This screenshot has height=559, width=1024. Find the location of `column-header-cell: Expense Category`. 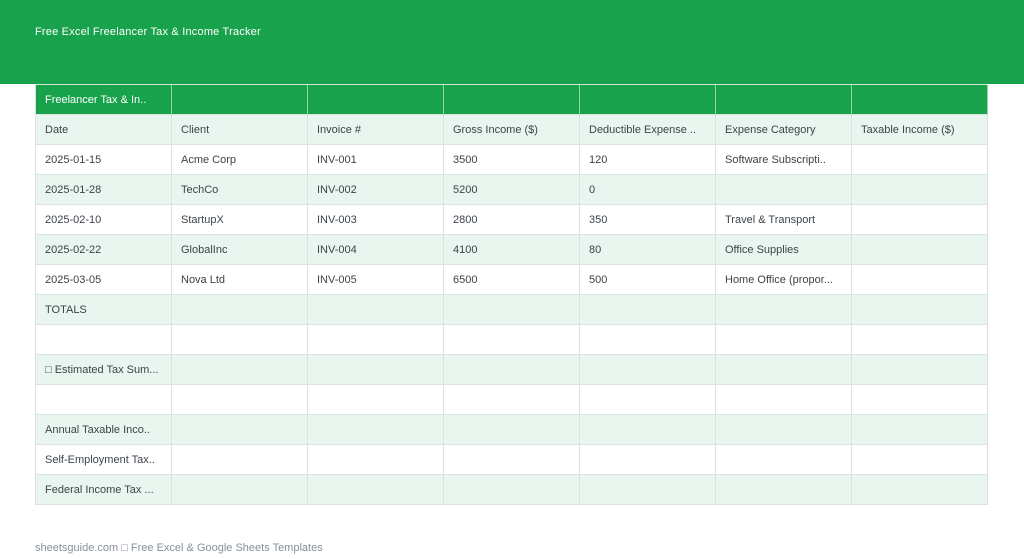

column-header-cell: Expense Category is located at coordinates (784, 130).